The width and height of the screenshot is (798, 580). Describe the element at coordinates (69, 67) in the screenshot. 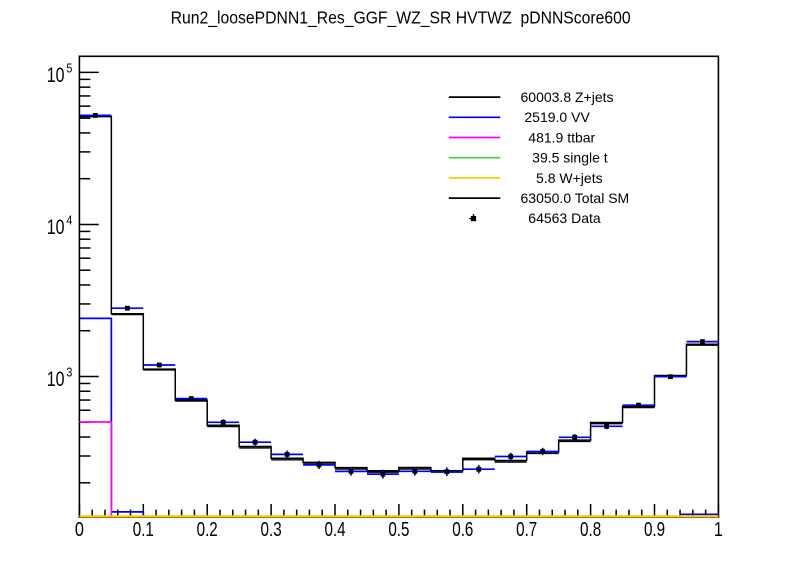

I see `svg-text: 5` at that location.